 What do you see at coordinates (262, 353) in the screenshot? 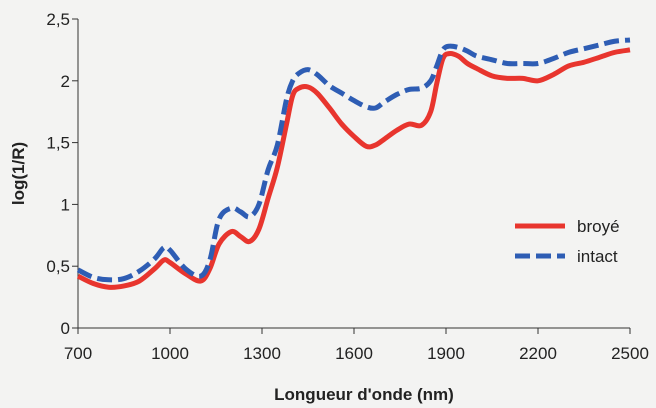
I see `x-tick-label: 1300` at bounding box center [262, 353].